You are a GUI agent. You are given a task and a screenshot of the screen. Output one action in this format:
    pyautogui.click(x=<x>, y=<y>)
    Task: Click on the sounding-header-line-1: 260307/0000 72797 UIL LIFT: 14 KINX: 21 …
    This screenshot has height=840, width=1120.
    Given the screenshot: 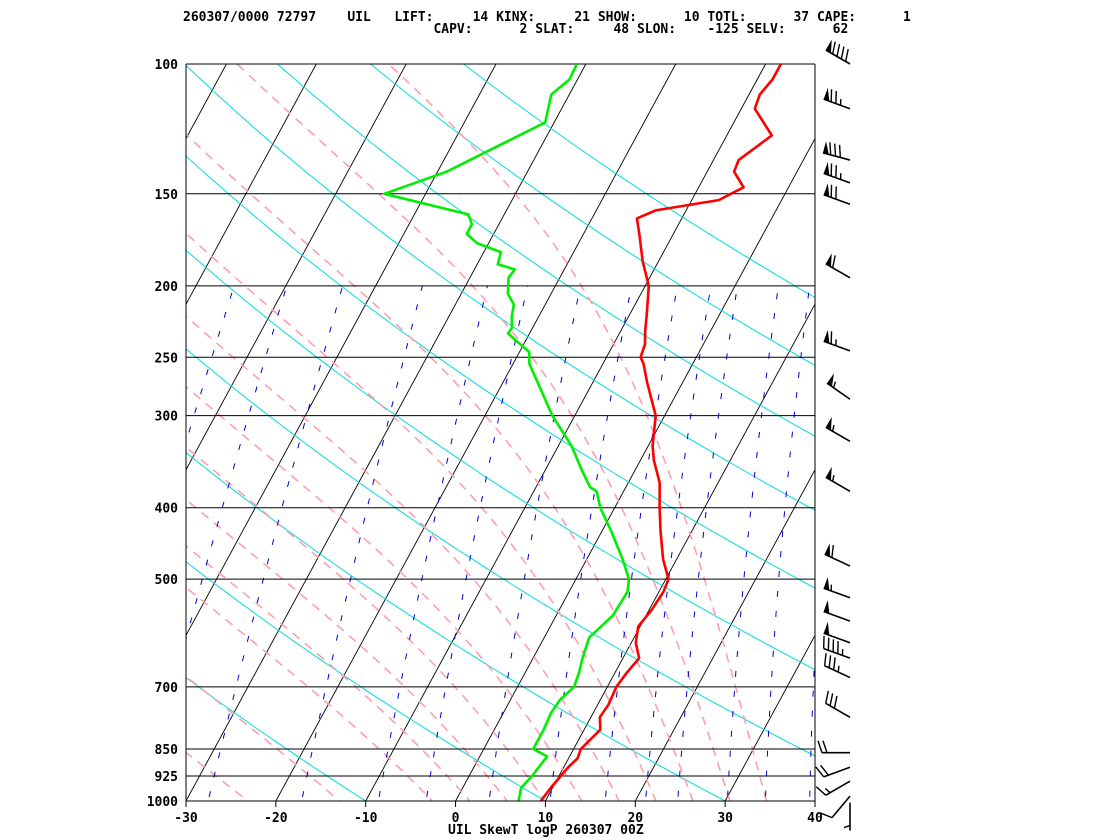 What is the action you would take?
    pyautogui.click(x=547, y=17)
    